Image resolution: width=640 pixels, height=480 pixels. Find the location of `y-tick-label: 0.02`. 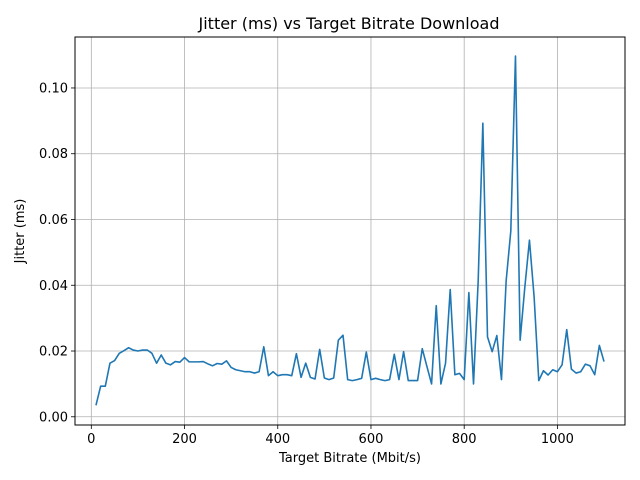

y-tick-label: 0.02 is located at coordinates (53, 352).